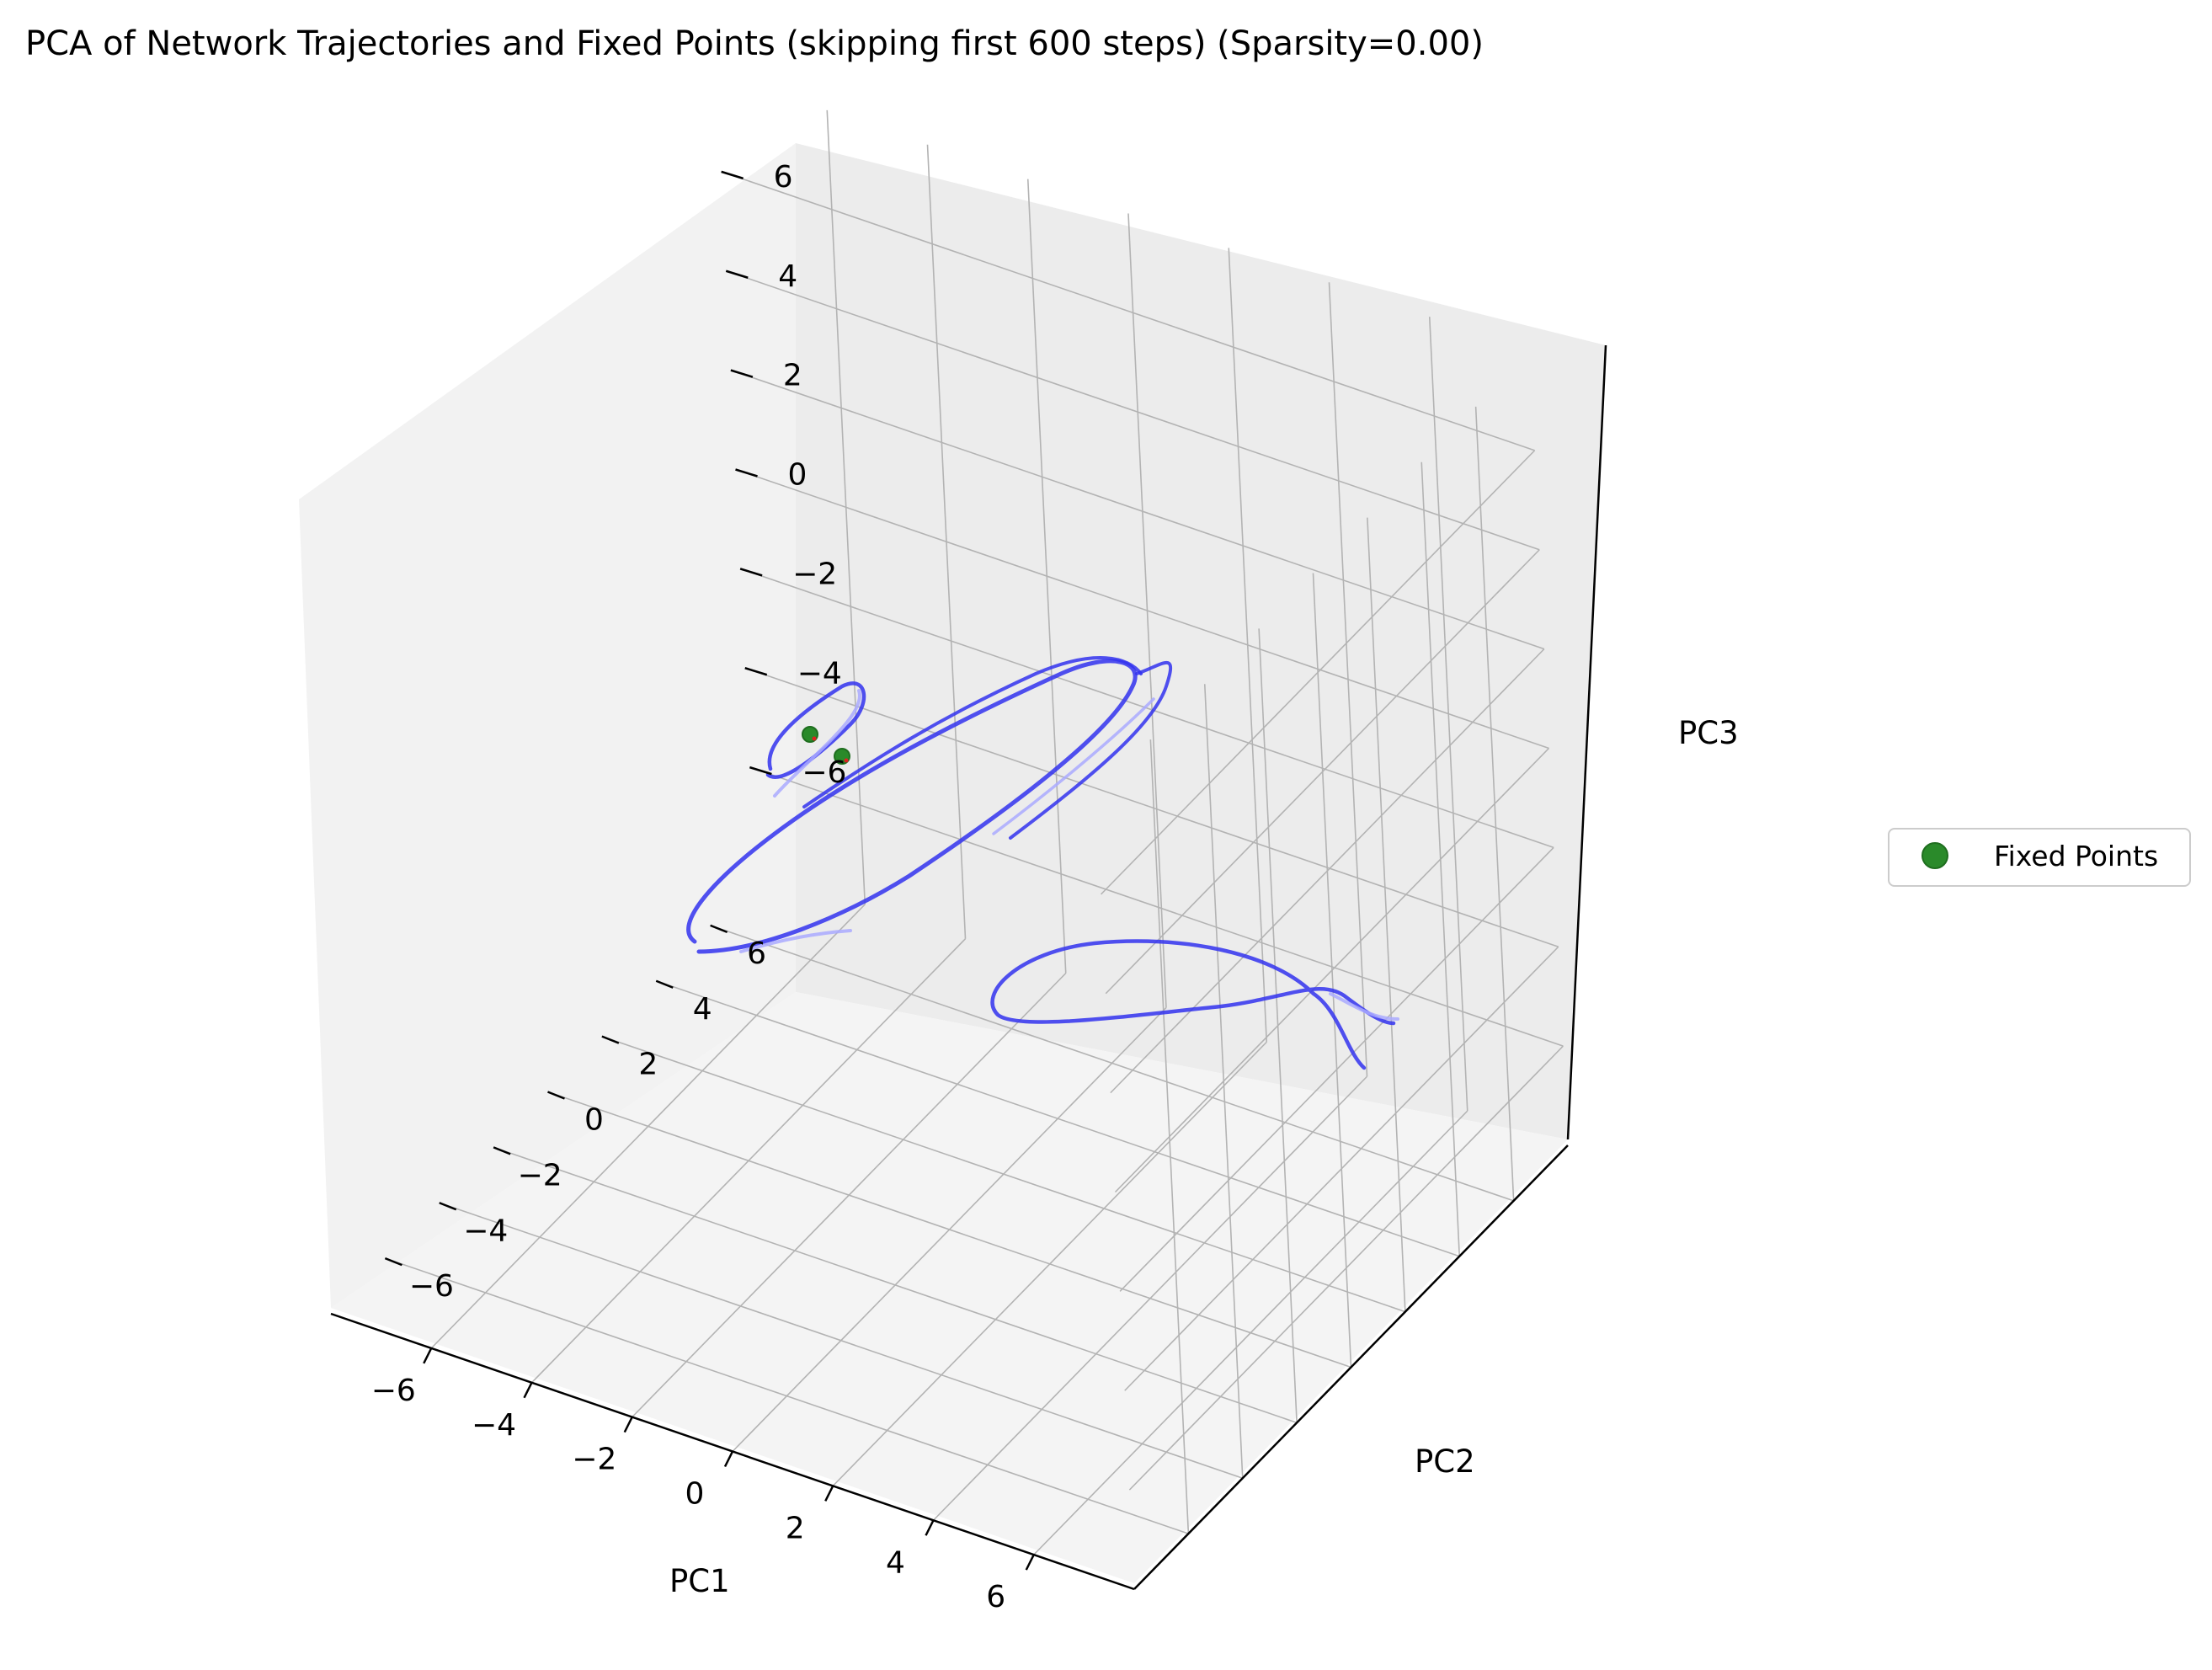 Image resolution: width=2212 pixels, height=1670 pixels. I want to click on pc3-tick-label: 6, so click(783, 177).